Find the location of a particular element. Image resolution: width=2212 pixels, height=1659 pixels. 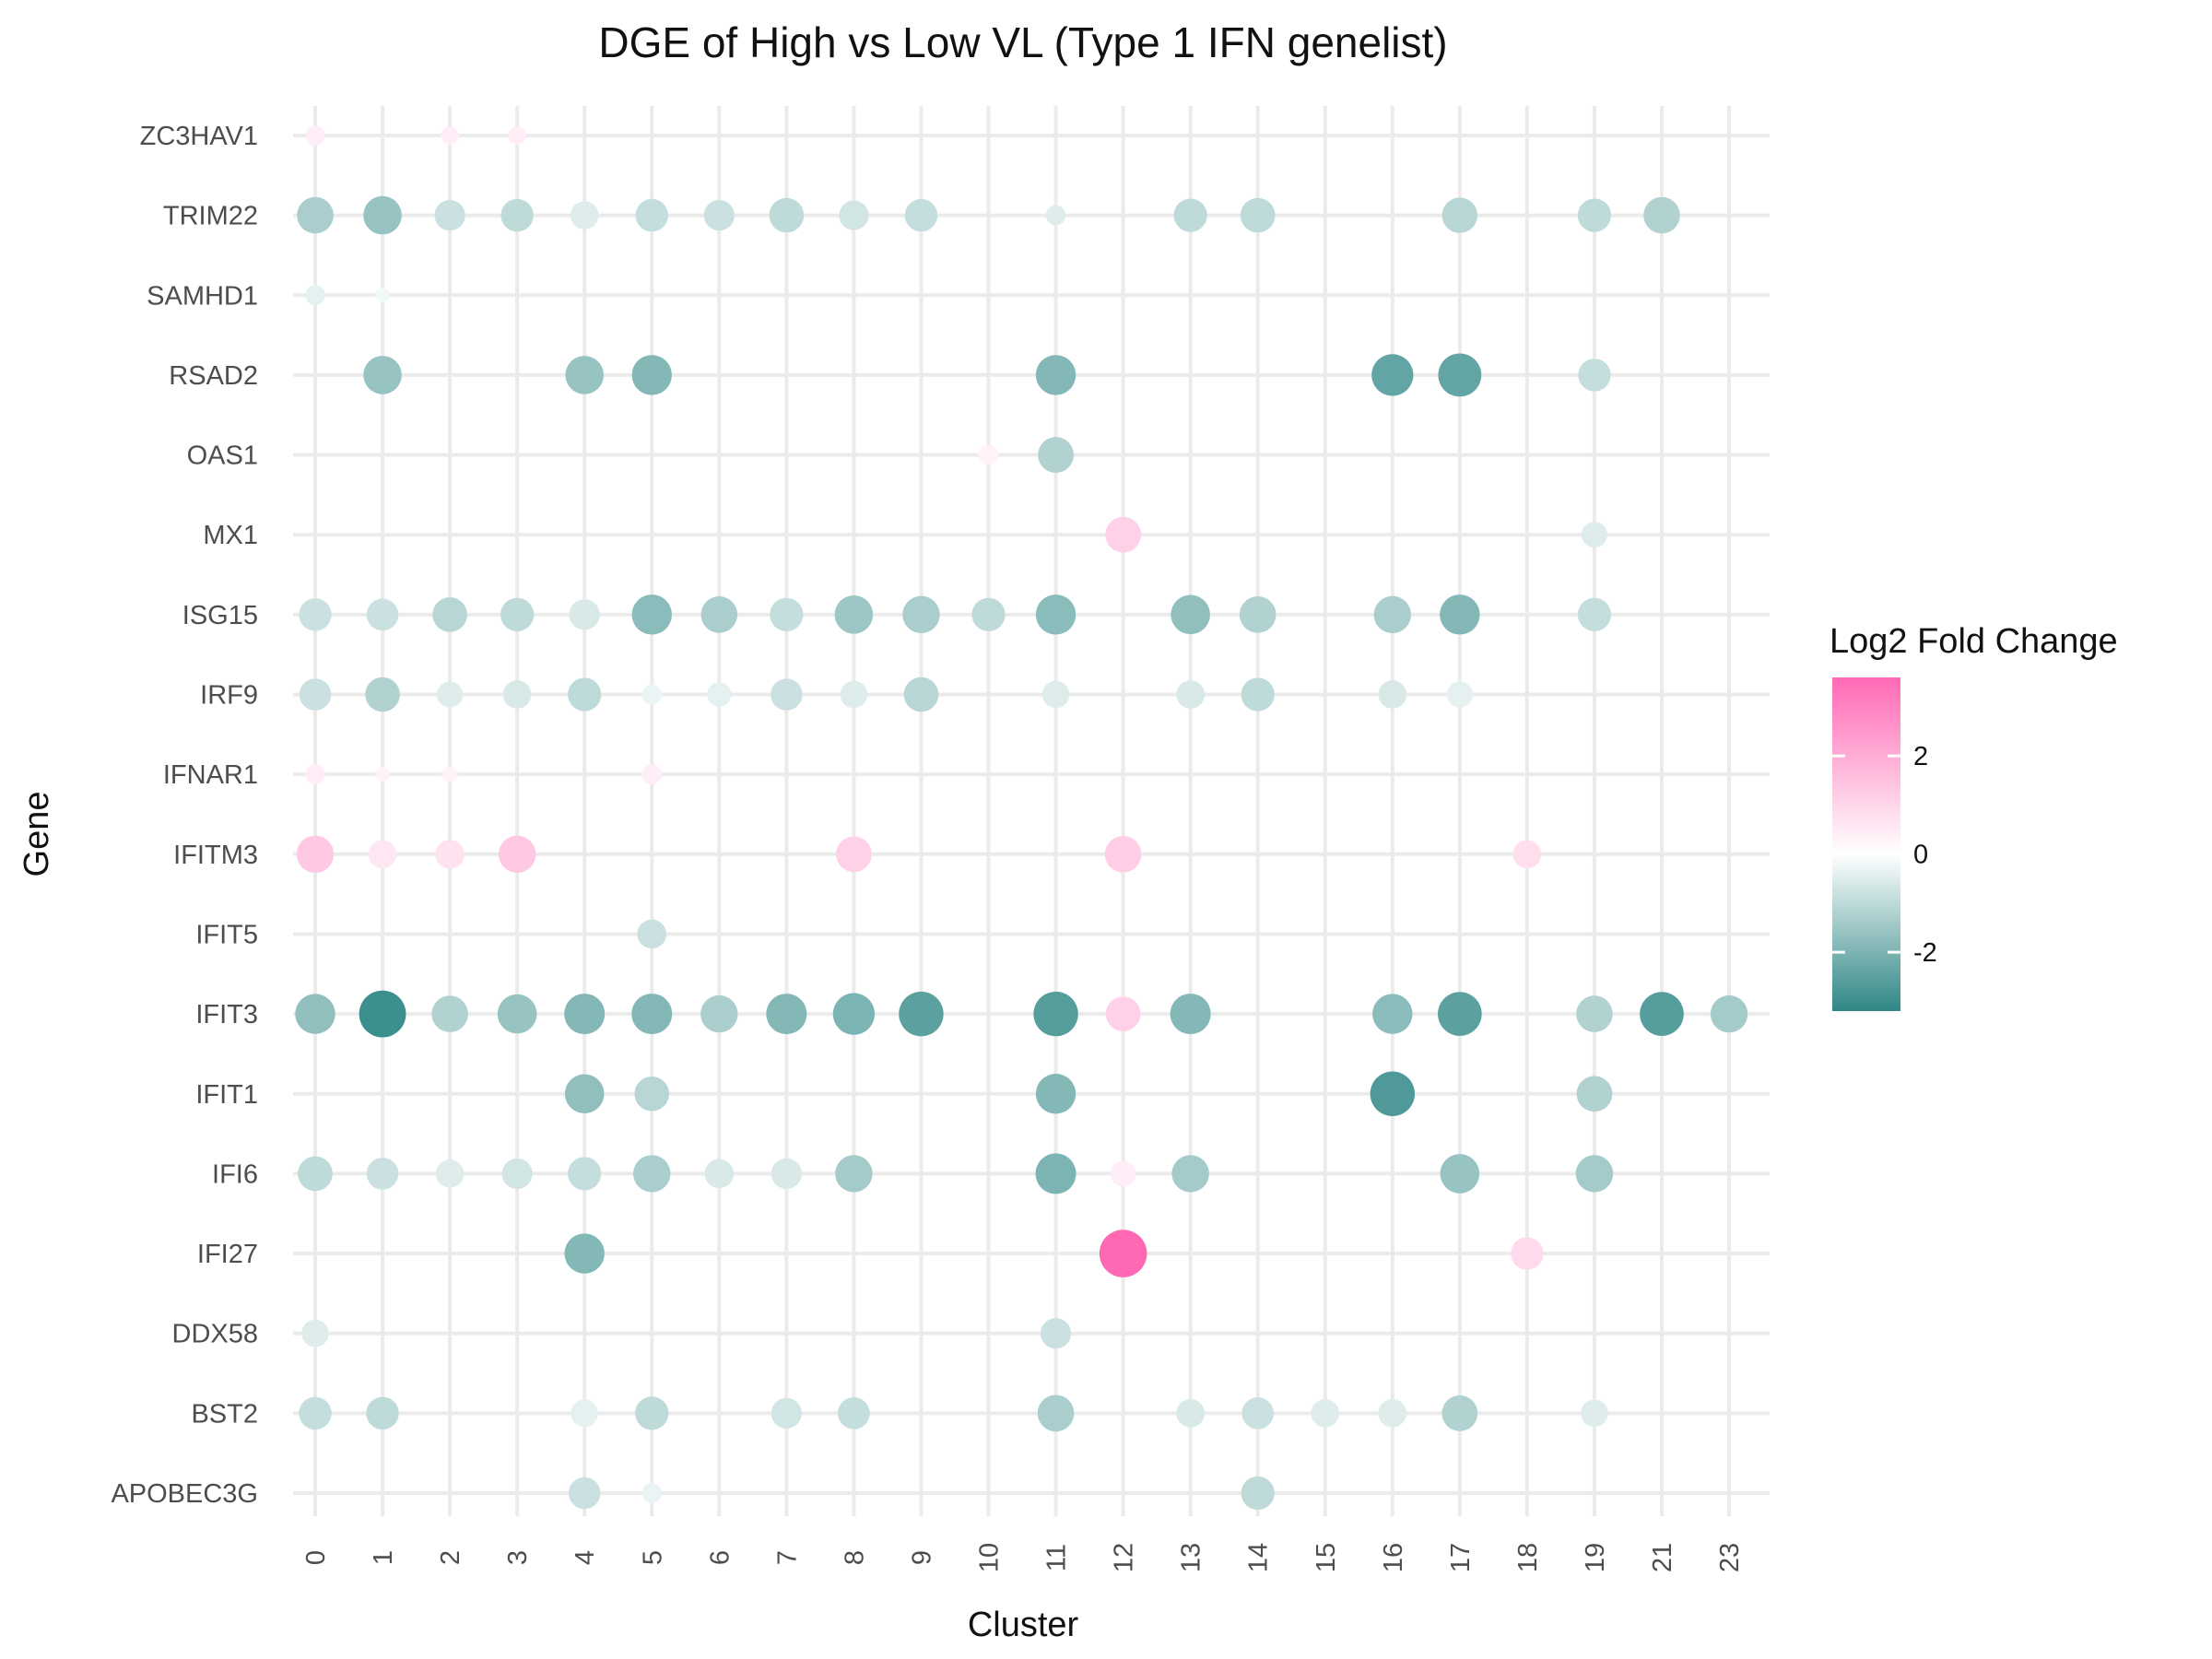

y-tick-ifi27: IFI27 is located at coordinates (227, 1254).